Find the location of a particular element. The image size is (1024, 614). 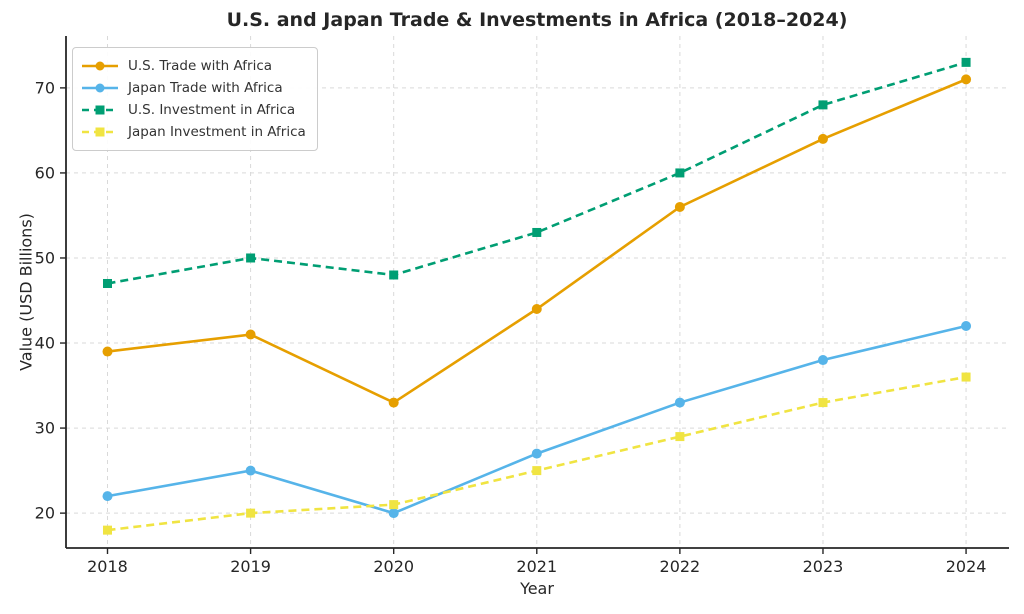

x-axis-label: Year is located at coordinates (537, 588).